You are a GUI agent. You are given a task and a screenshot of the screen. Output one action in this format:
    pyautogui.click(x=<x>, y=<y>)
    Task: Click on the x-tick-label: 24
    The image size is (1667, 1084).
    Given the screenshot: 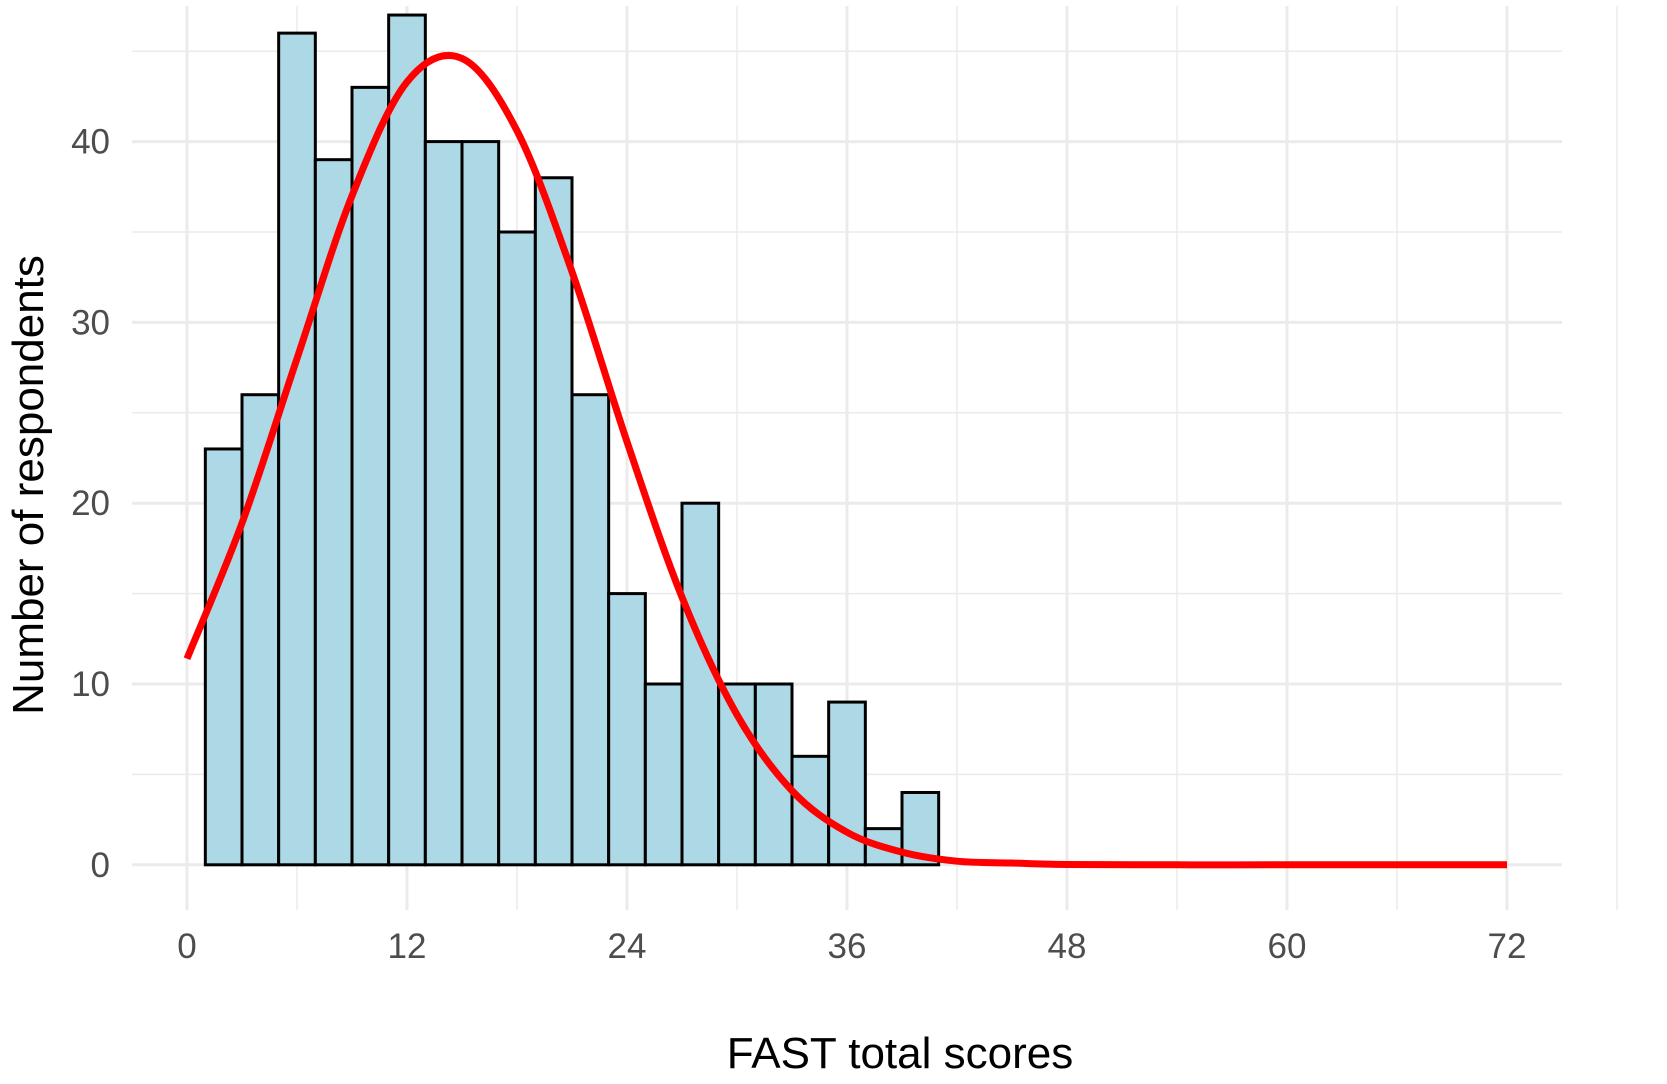 What is the action you would take?
    pyautogui.click(x=627, y=946)
    